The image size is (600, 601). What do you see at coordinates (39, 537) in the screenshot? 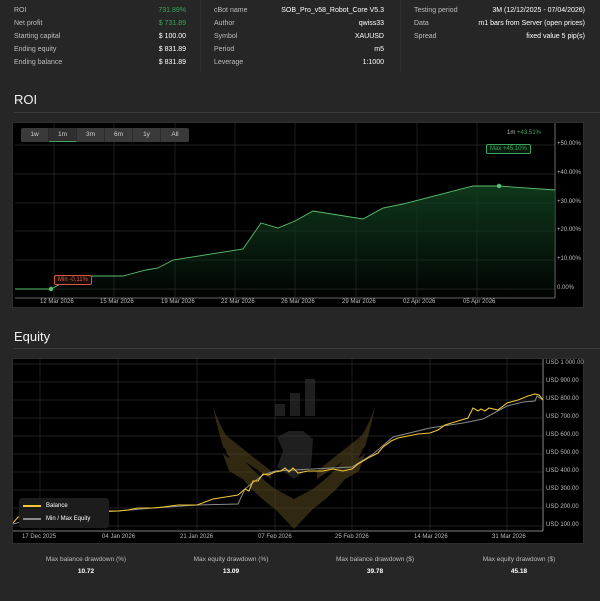
I see `x-axis-label: 17 Dec 2025` at bounding box center [39, 537].